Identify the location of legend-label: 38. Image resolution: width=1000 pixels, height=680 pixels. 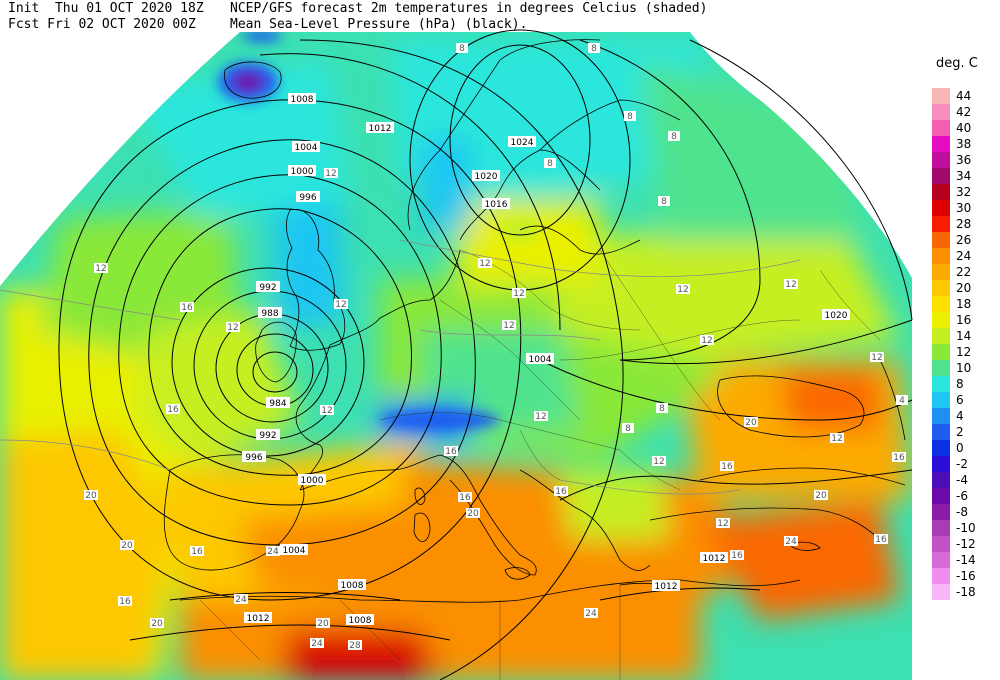
(964, 144).